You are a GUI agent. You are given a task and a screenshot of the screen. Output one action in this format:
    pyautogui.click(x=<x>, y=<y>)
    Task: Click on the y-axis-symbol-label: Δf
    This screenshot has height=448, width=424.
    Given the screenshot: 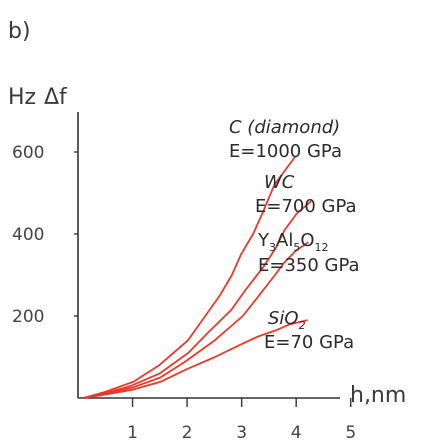 What is the action you would take?
    pyautogui.click(x=56, y=97)
    